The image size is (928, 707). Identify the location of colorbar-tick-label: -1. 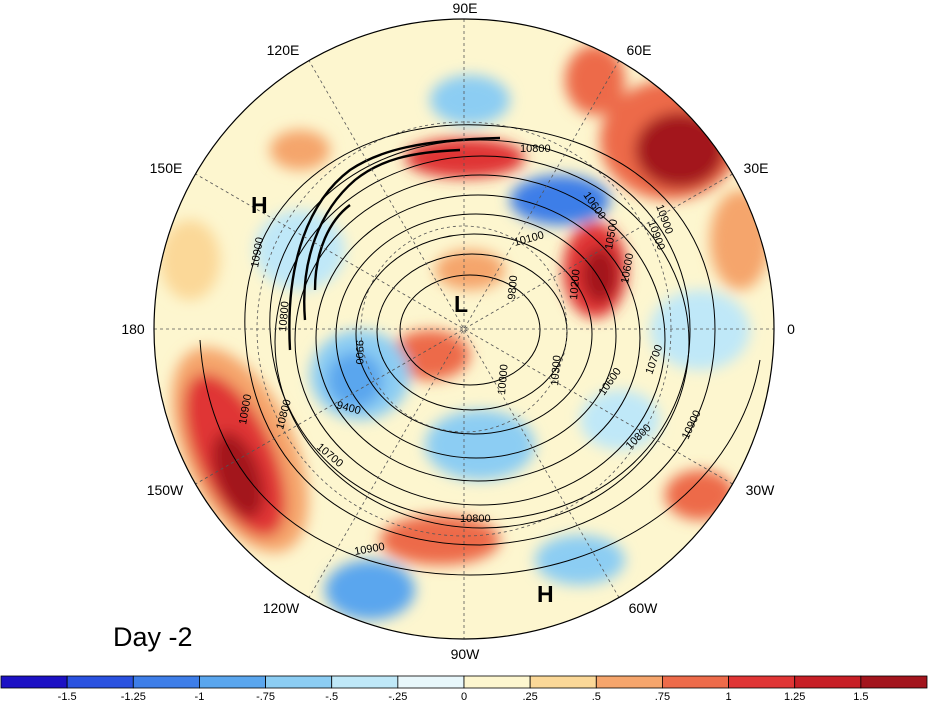
(200, 696).